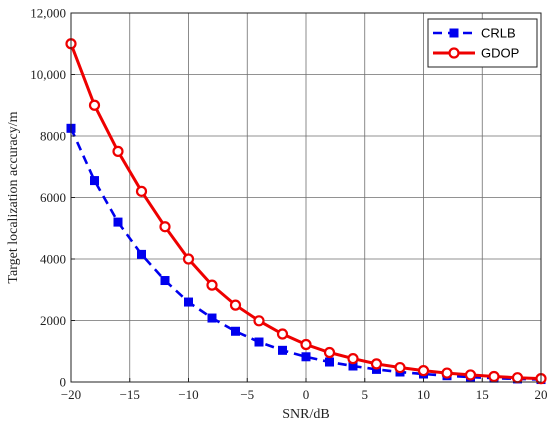 The image size is (550, 425). Describe the element at coordinates (305, 414) in the screenshot. I see `x-axis-label: SNR/dB` at that location.